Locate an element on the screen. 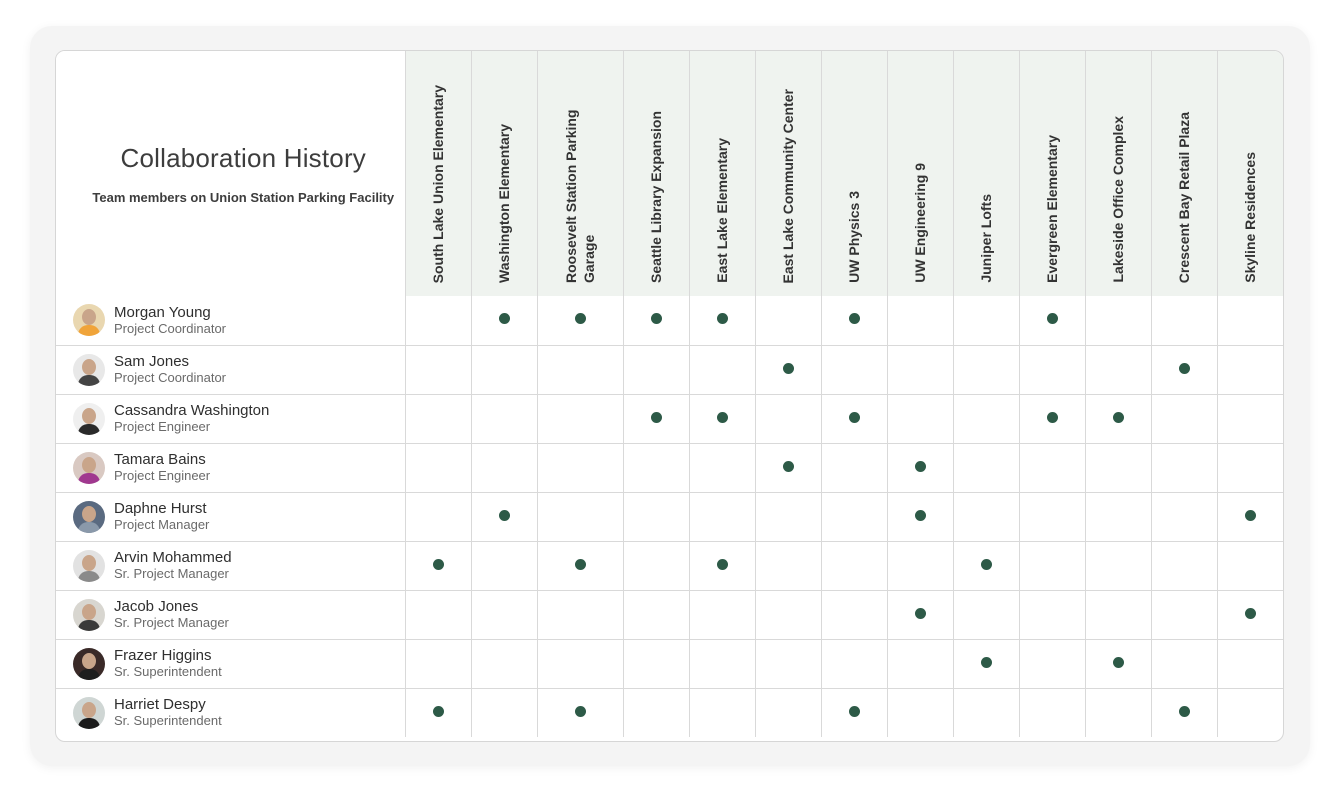 The width and height of the screenshot is (1340, 800). project-header: Juniper Lofts is located at coordinates (986, 173).